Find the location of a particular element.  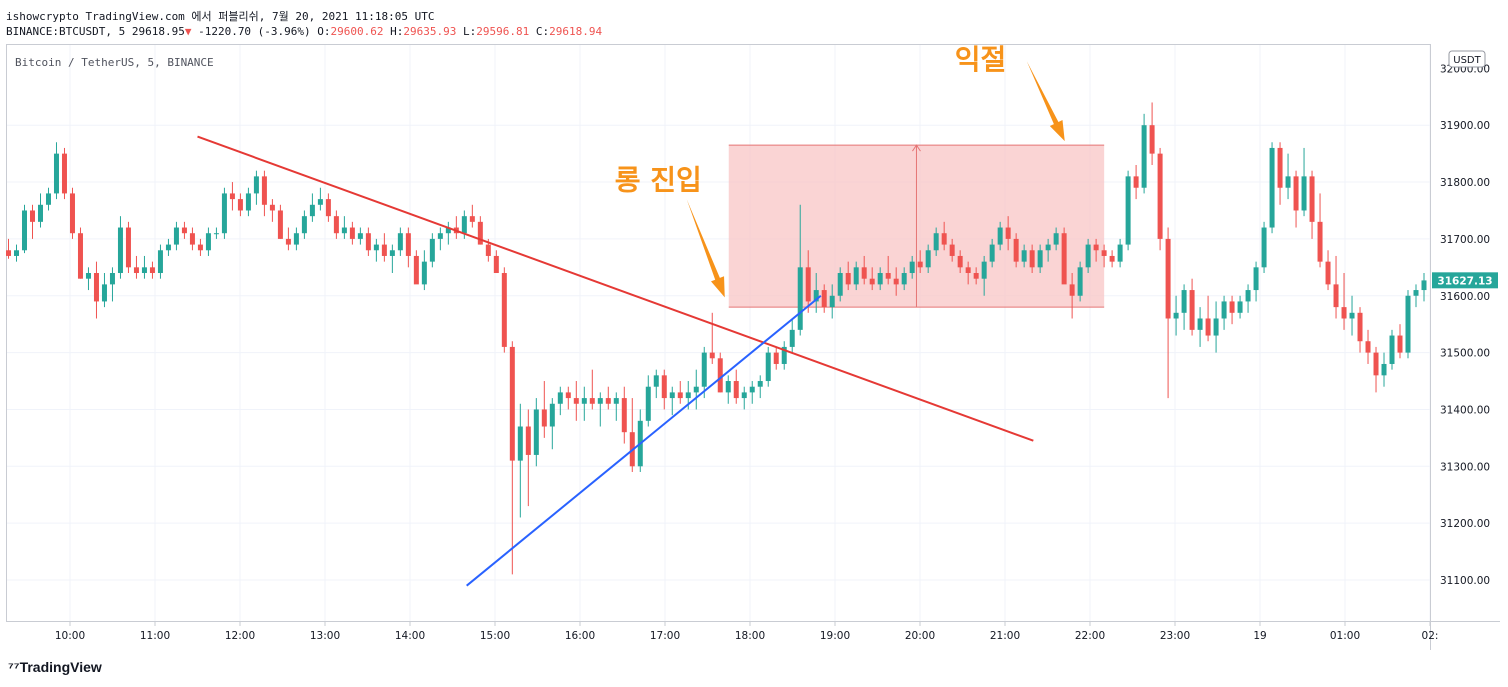

time-tick-label: 14:00 is located at coordinates (410, 636).